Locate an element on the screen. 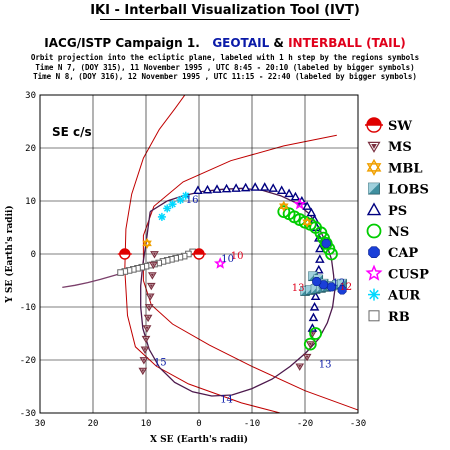 This screenshot has height=450, width=450. hour-label: 12 is located at coordinates (339, 283).